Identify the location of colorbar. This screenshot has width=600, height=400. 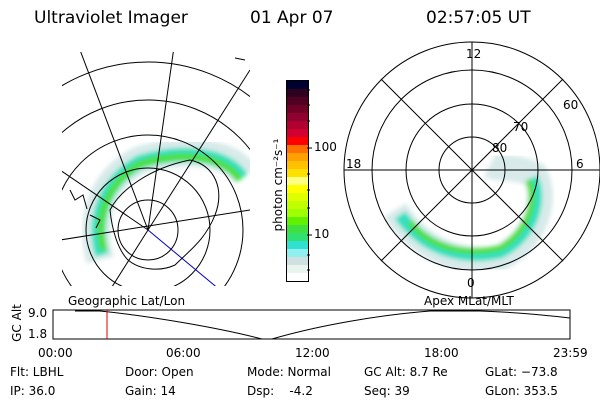
(297, 181).